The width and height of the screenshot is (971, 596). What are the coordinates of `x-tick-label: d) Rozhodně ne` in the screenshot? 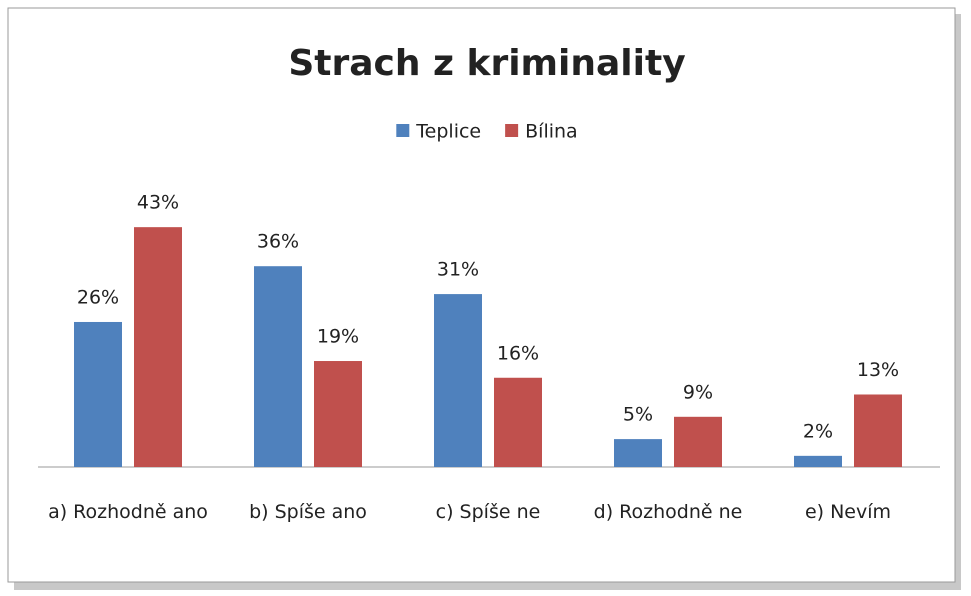 It's located at (668, 512).